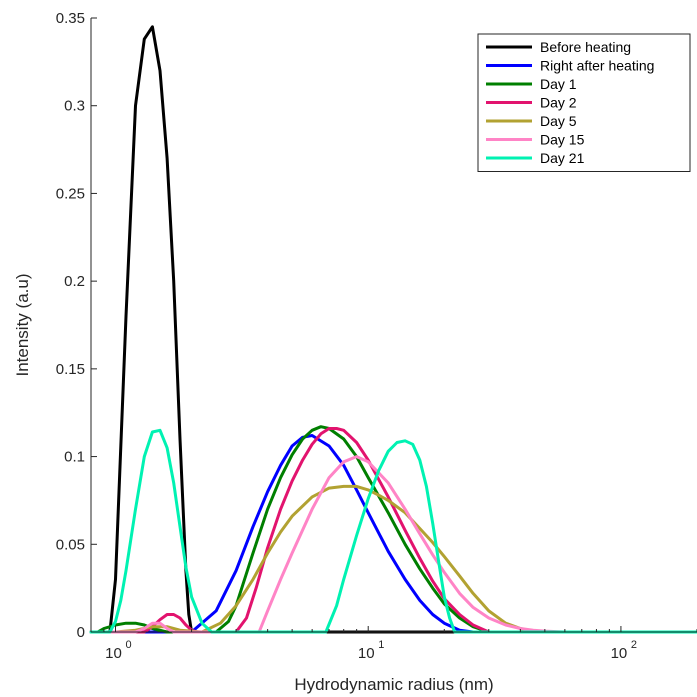 The width and height of the screenshot is (697, 697). I want to click on x-axis-title: Hydrodynamic radius (nm), so click(393, 684).